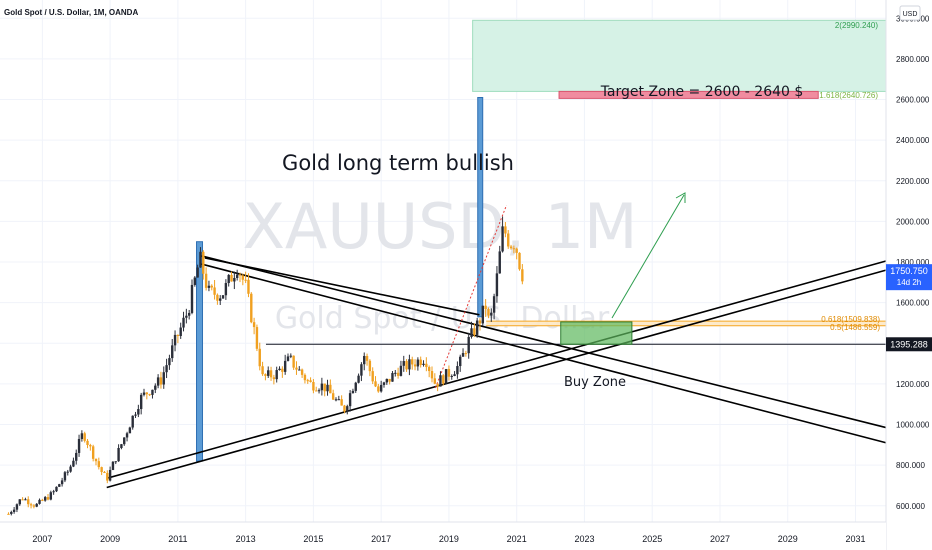  What do you see at coordinates (71, 12) in the screenshot?
I see `symbol-title: Gold Spot / U.S. Dollar, 1M, OANDA` at bounding box center [71, 12].